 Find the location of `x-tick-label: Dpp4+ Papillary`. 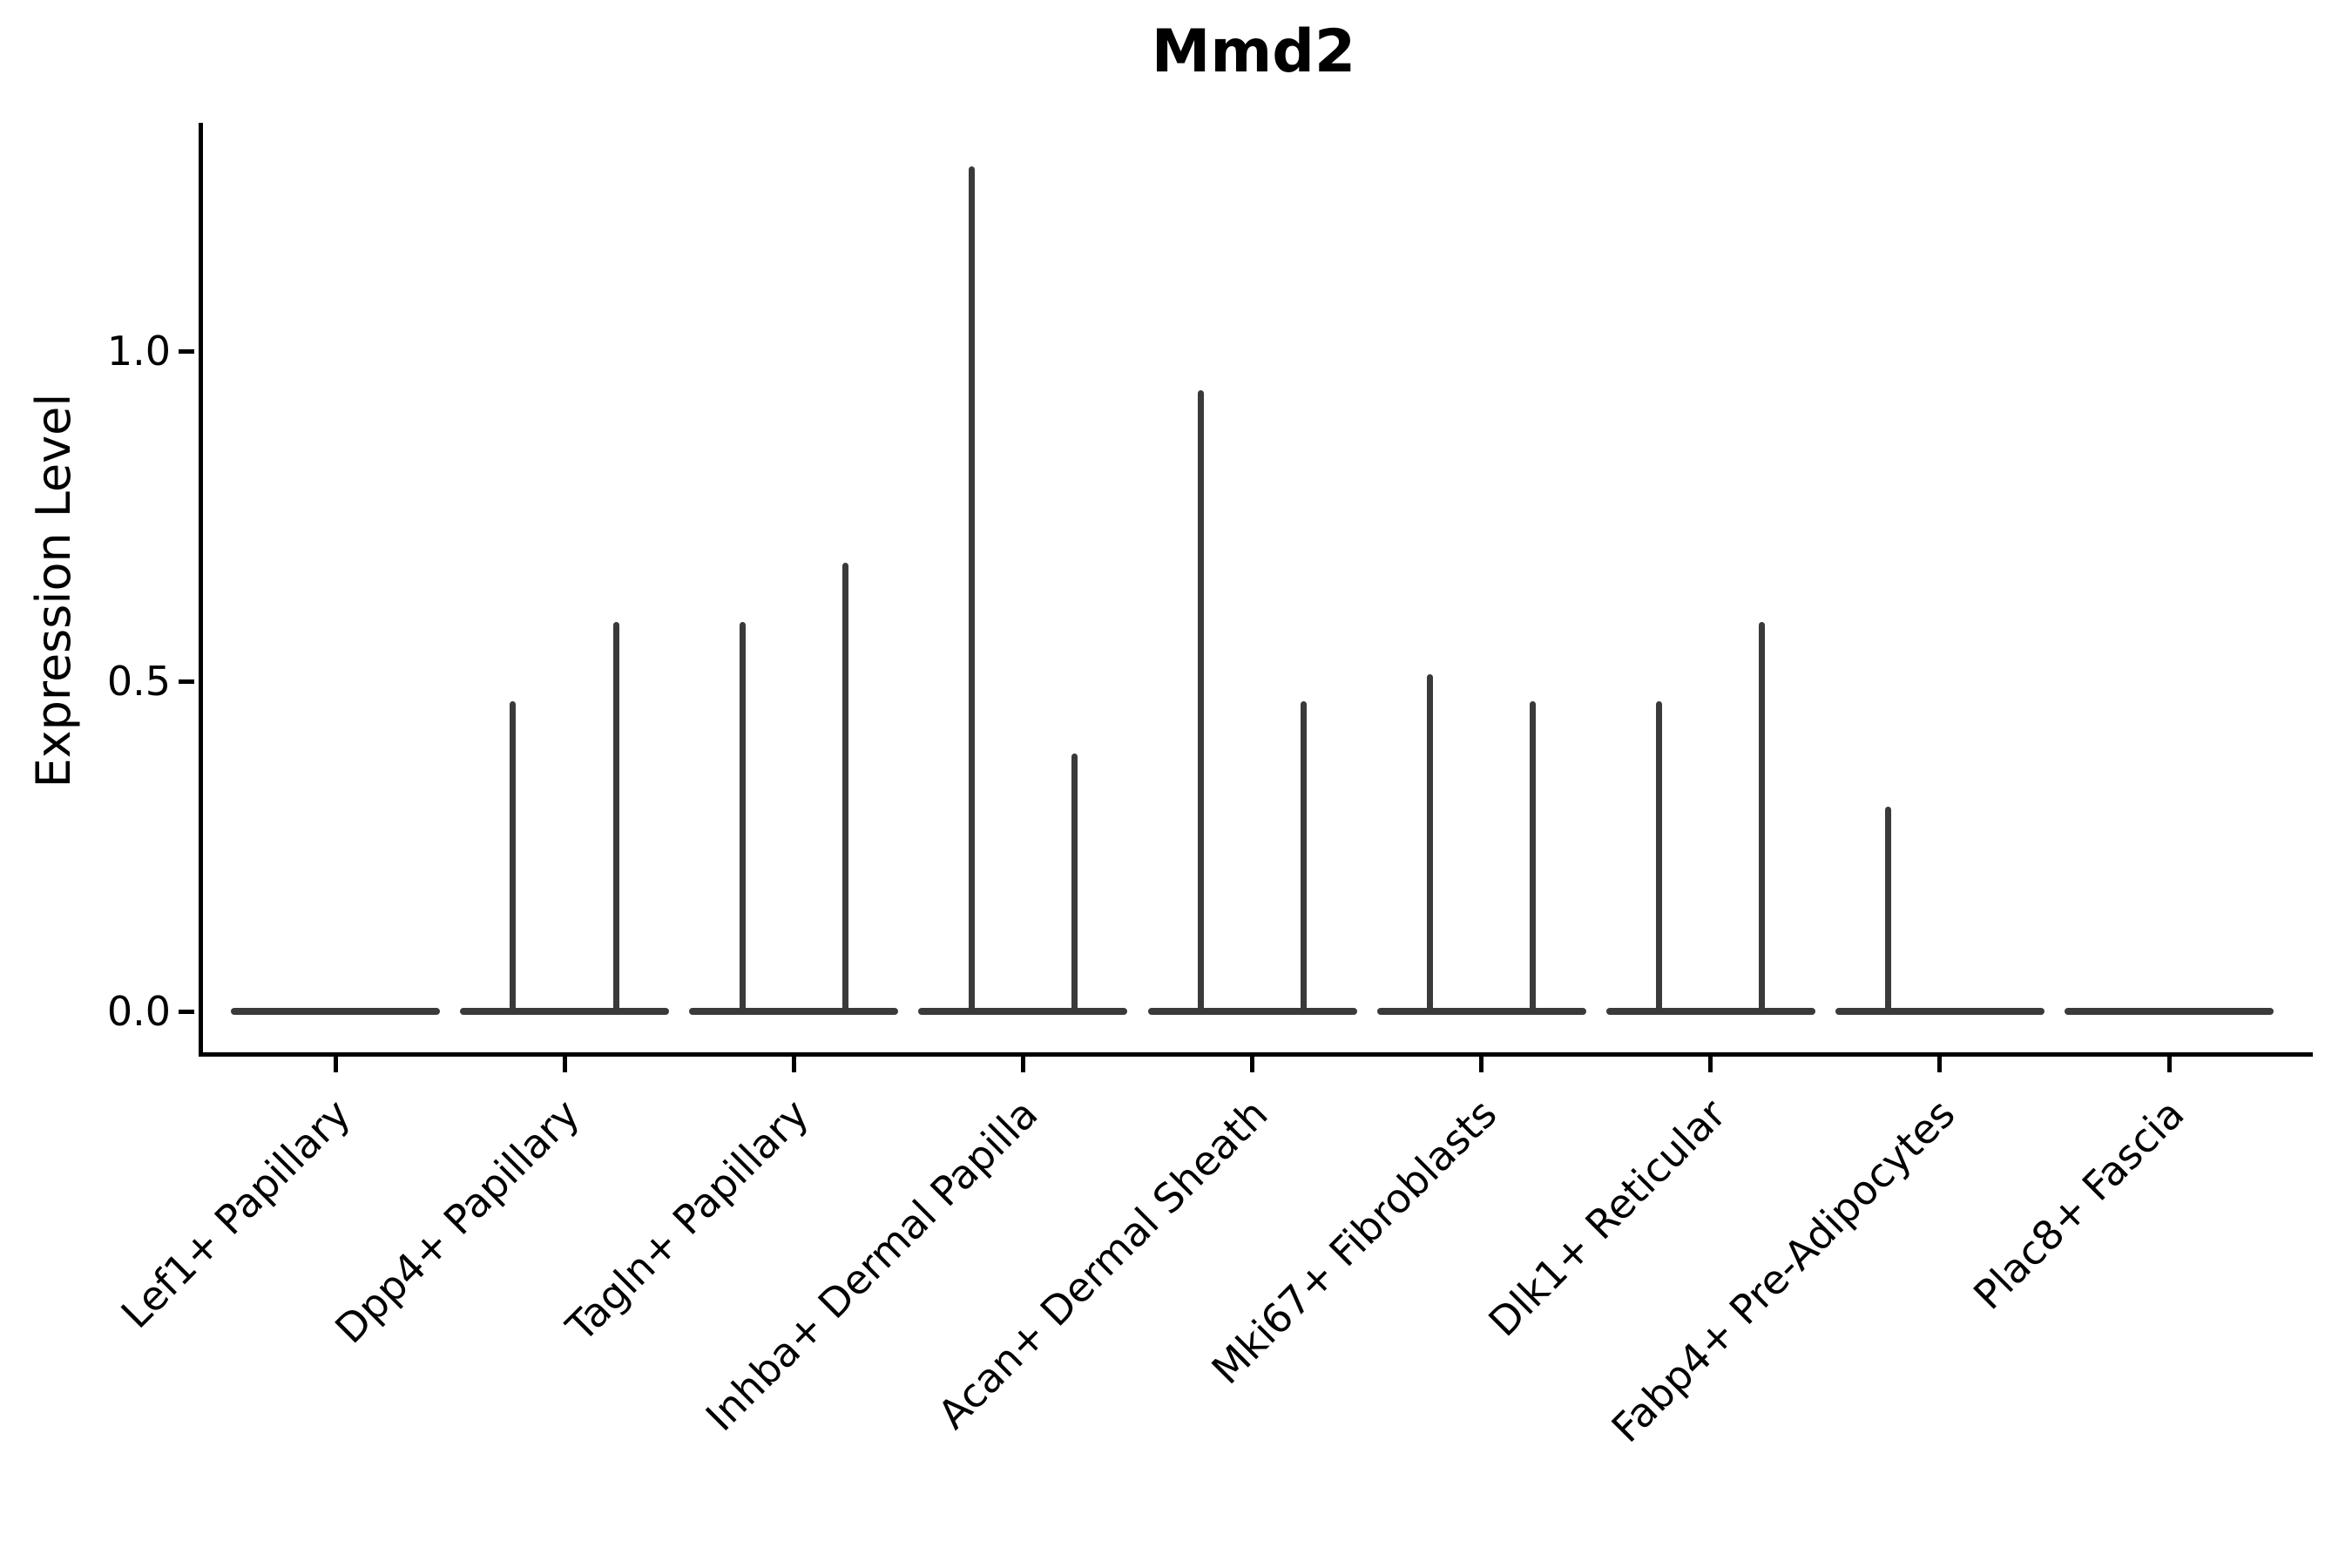

x-tick-label: Dpp4+ Papillary is located at coordinates (457, 1221).